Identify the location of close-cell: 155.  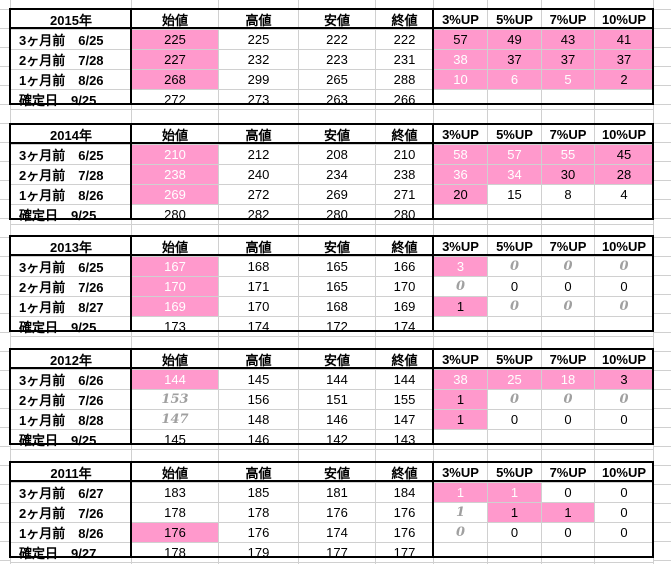
(404, 399).